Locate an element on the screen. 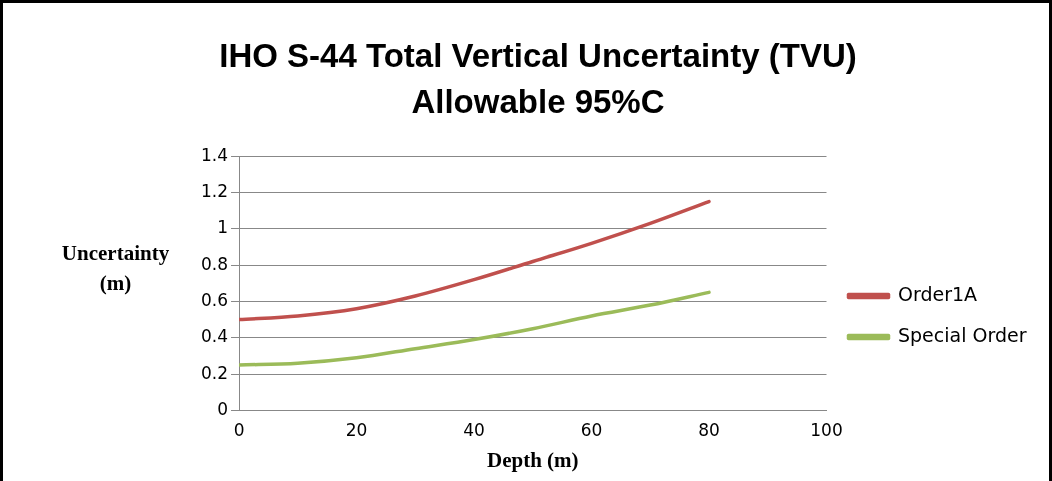  y-tick-label: 0.6 is located at coordinates (214, 299).